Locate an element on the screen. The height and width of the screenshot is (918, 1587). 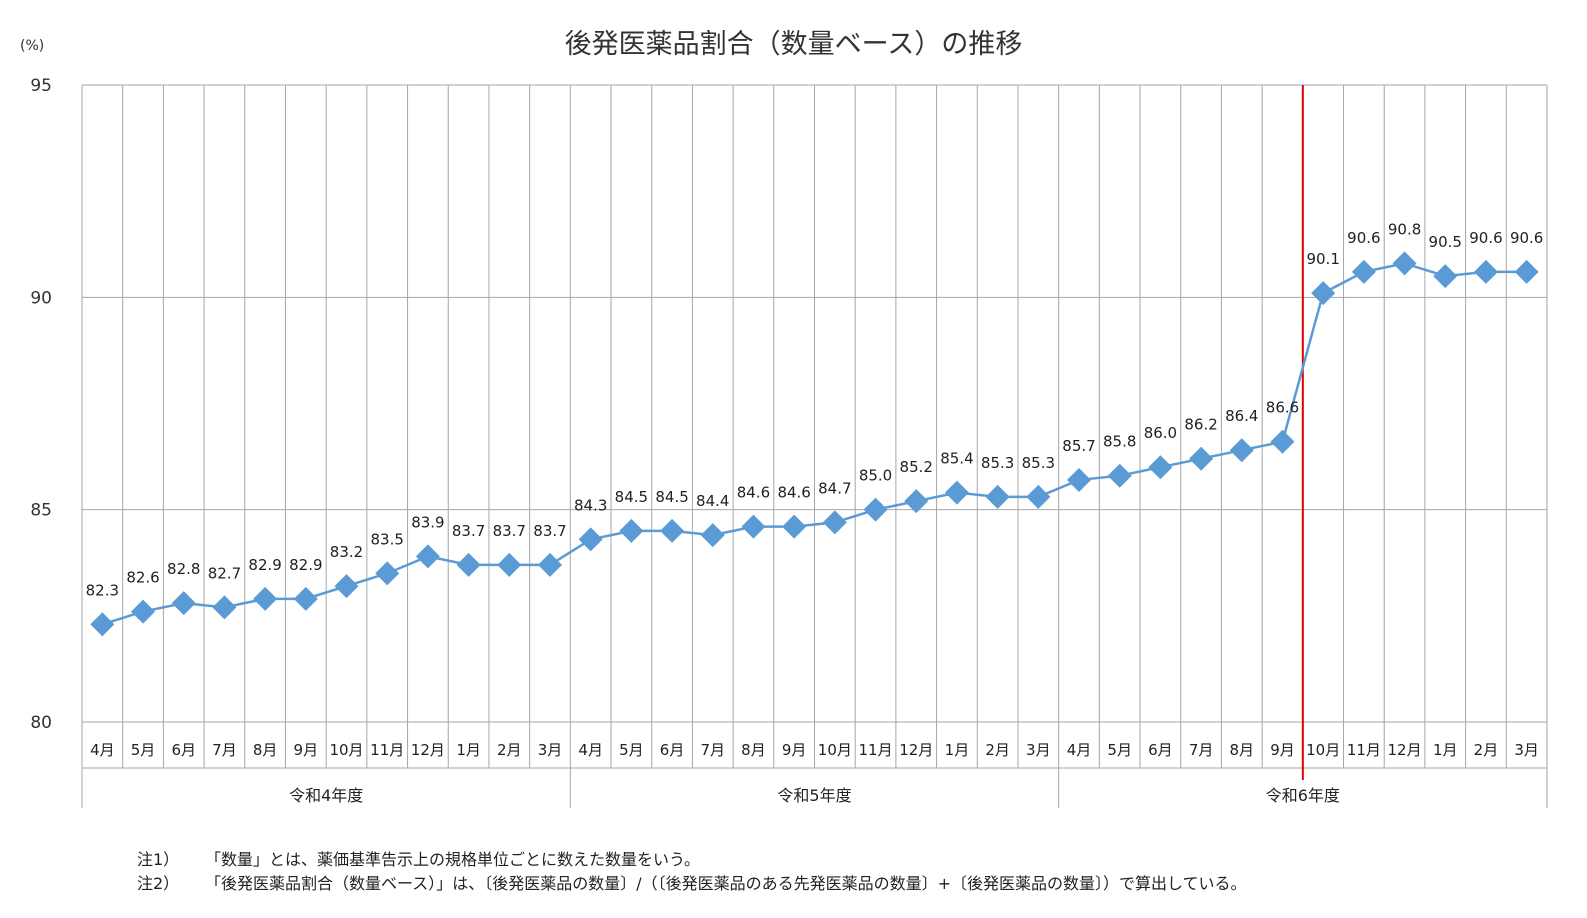
x-tick-label: 7月 is located at coordinates (712, 750).